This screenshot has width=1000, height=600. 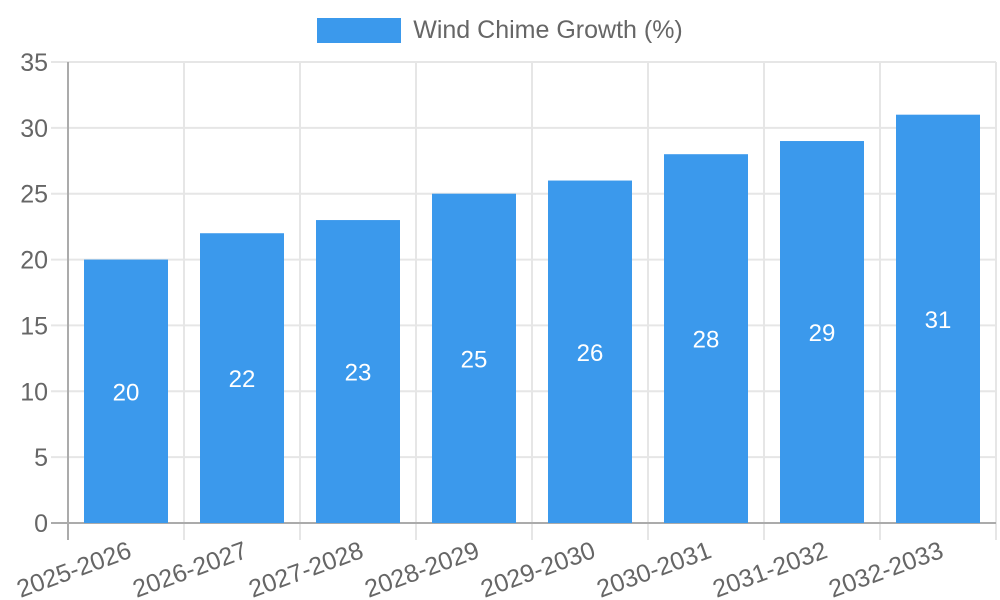 What do you see at coordinates (359, 30) in the screenshot?
I see `legend-swatch` at bounding box center [359, 30].